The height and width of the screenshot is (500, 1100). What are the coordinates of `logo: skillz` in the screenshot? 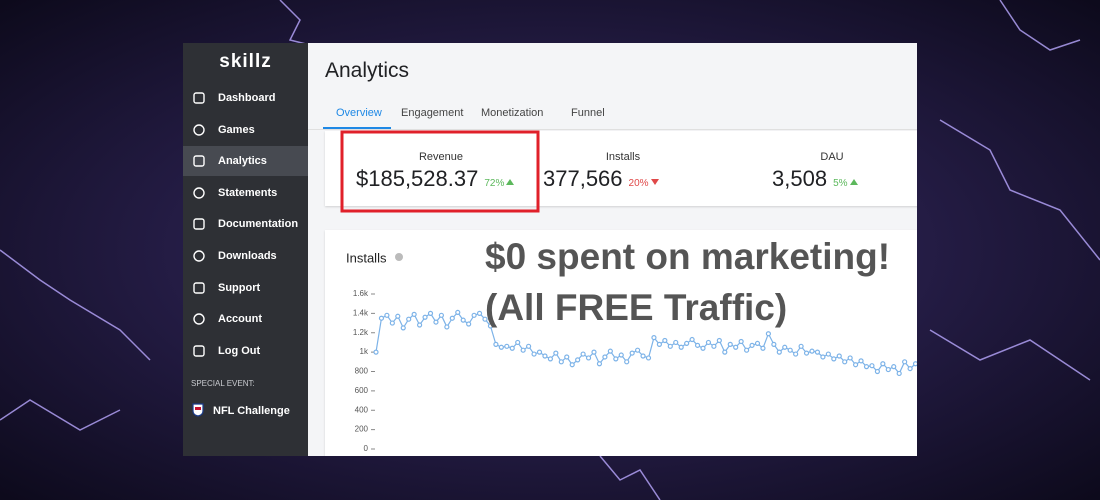 It's located at (245, 61).